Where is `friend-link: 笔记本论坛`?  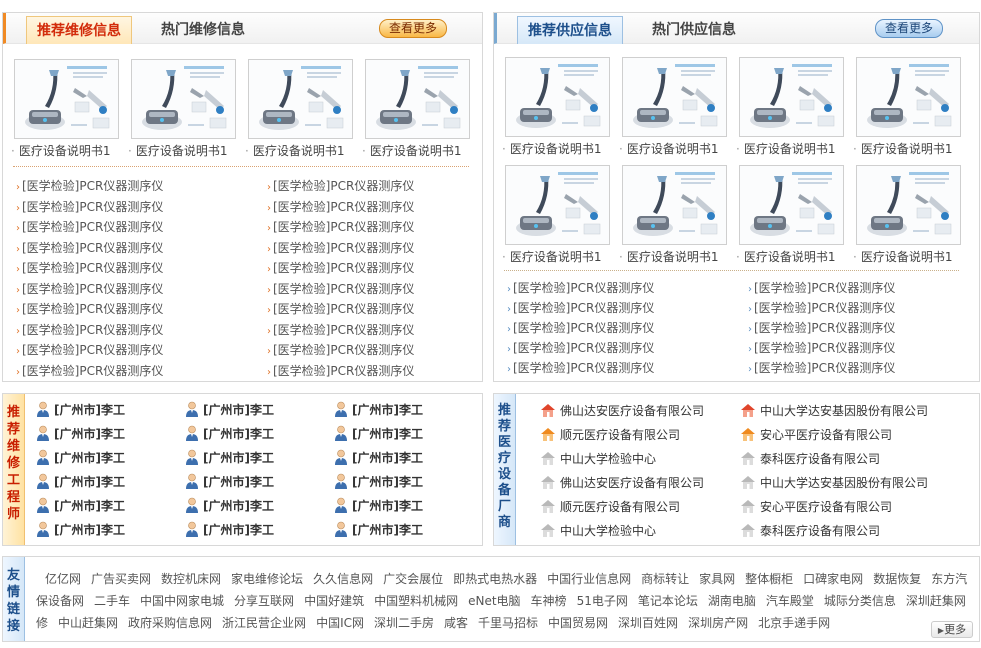 friend-link: 笔记本论坛 is located at coordinates (667, 601).